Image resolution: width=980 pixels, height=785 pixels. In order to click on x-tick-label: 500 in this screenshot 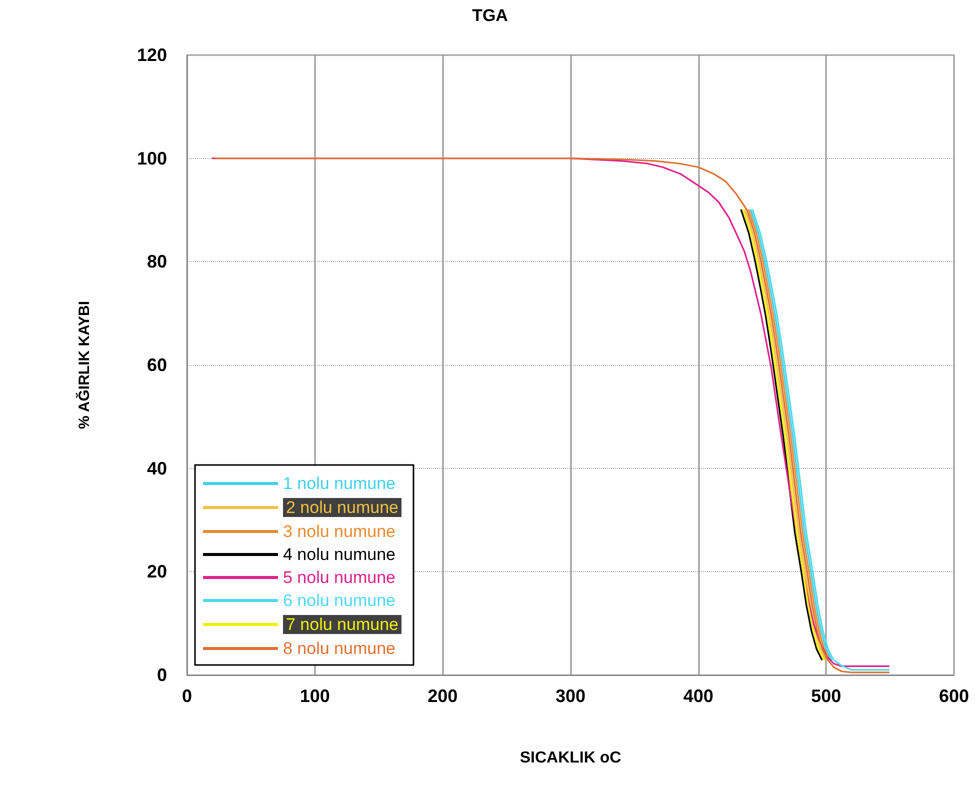, I will do `click(826, 696)`.